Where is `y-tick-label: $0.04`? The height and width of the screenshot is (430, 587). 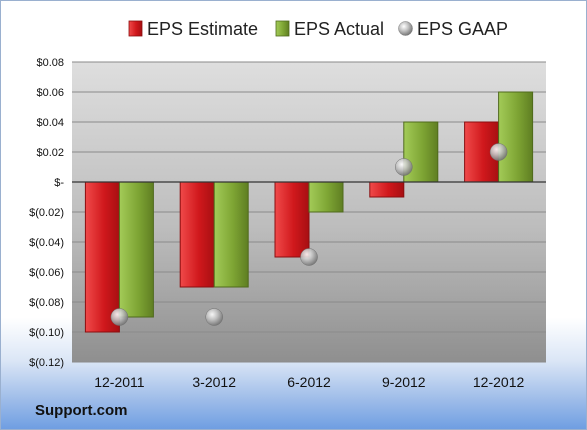 y-tick-label: $0.04 is located at coordinates (50, 123).